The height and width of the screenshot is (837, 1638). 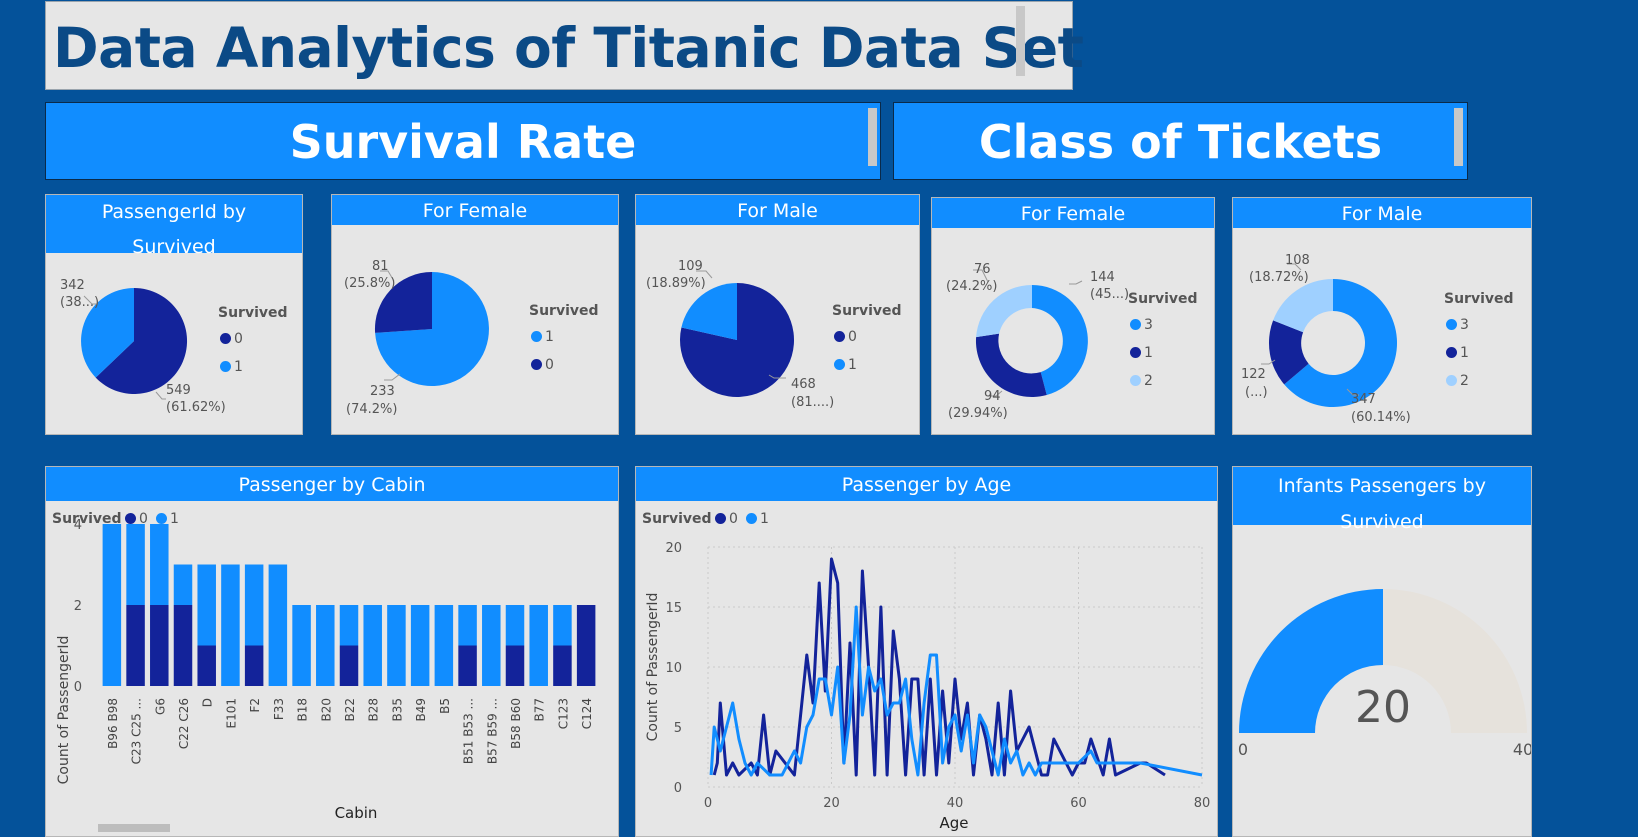 What do you see at coordinates (174, 226) in the screenshot?
I see `card-header: PassengerId by Survived` at bounding box center [174, 226].